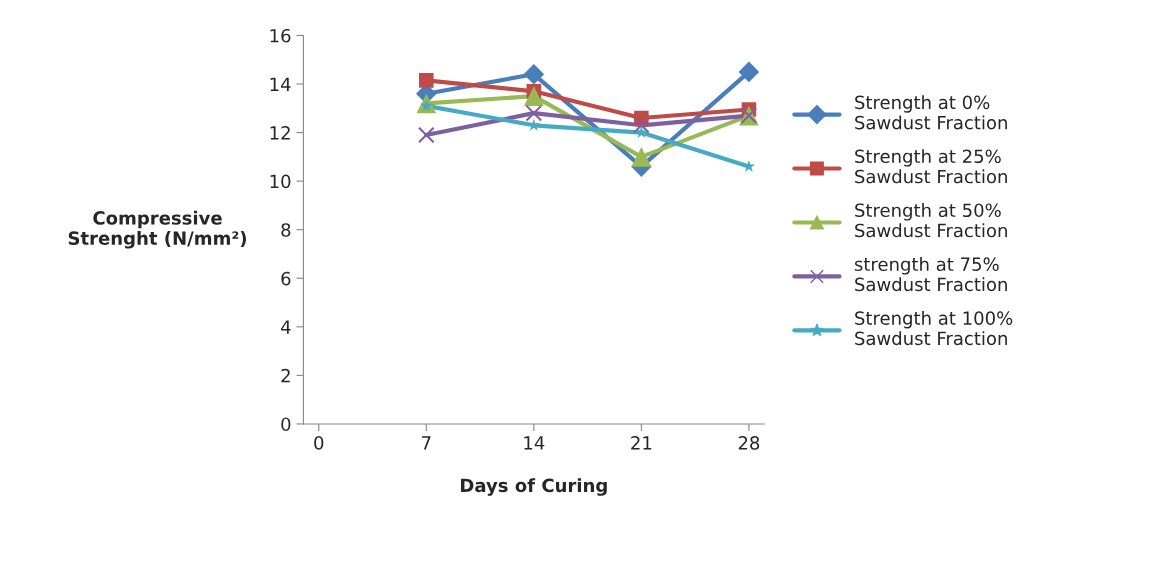 The width and height of the screenshot is (1158, 563). Describe the element at coordinates (534, 443) in the screenshot. I see `x-tick-label: 14` at that location.